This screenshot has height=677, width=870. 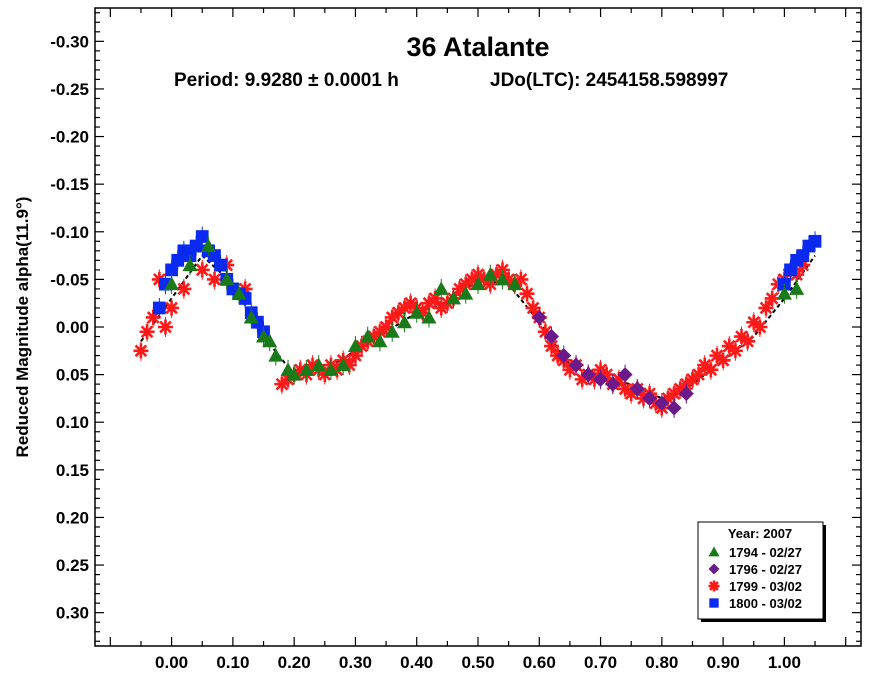 I want to click on x-tick-label: 0.30, so click(x=355, y=662).